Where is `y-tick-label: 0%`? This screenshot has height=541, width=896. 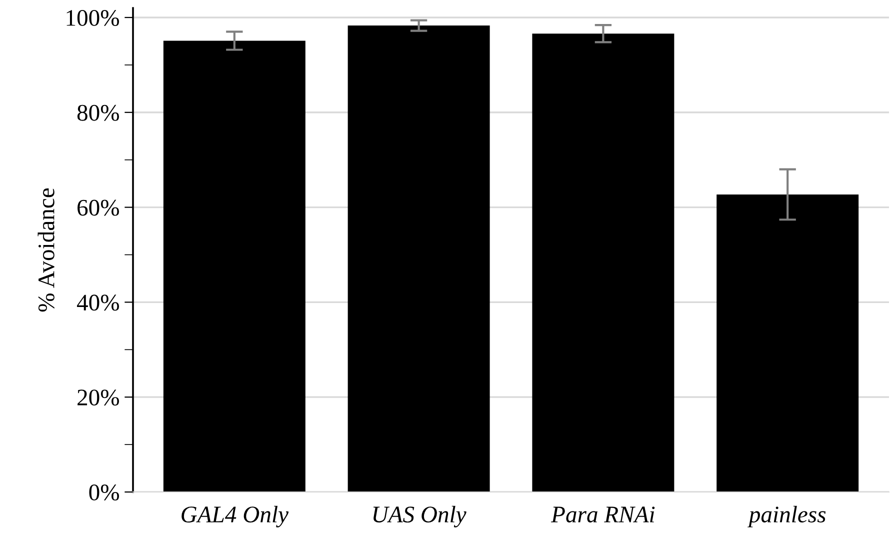
y-tick-label: 0% is located at coordinates (104, 492).